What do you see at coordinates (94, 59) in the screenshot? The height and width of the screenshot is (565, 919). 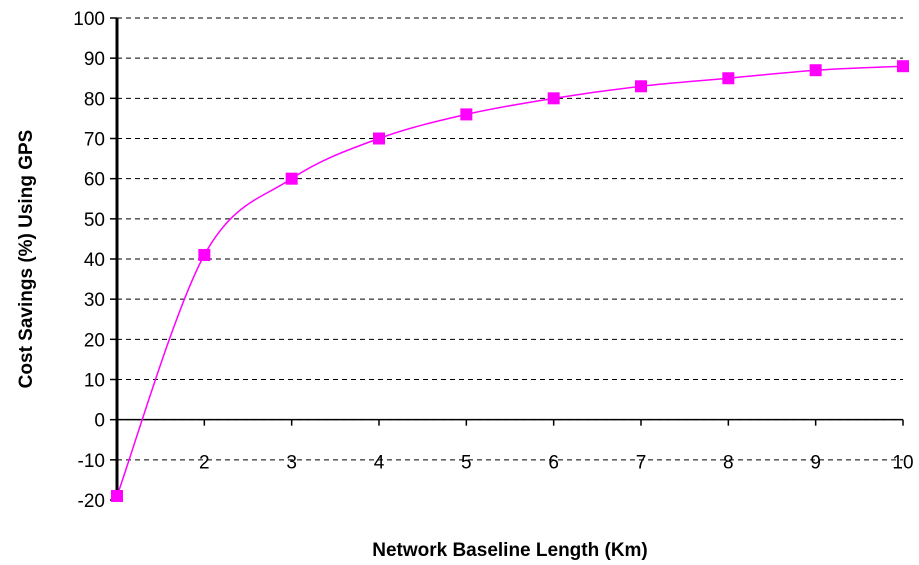 I see `y-tick-label: 90` at bounding box center [94, 59].